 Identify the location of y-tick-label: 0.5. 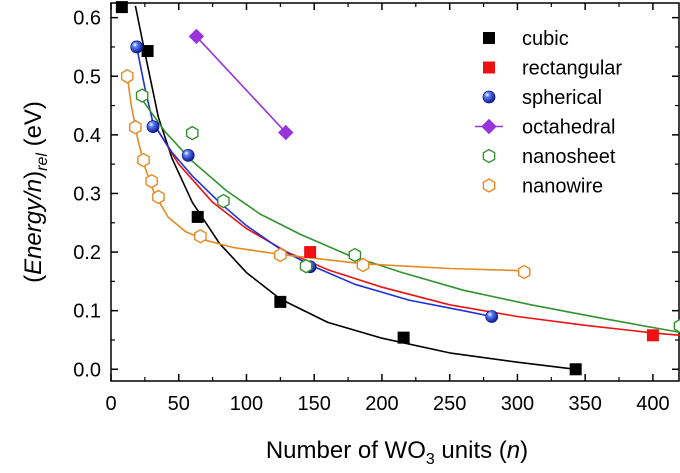
(87, 77).